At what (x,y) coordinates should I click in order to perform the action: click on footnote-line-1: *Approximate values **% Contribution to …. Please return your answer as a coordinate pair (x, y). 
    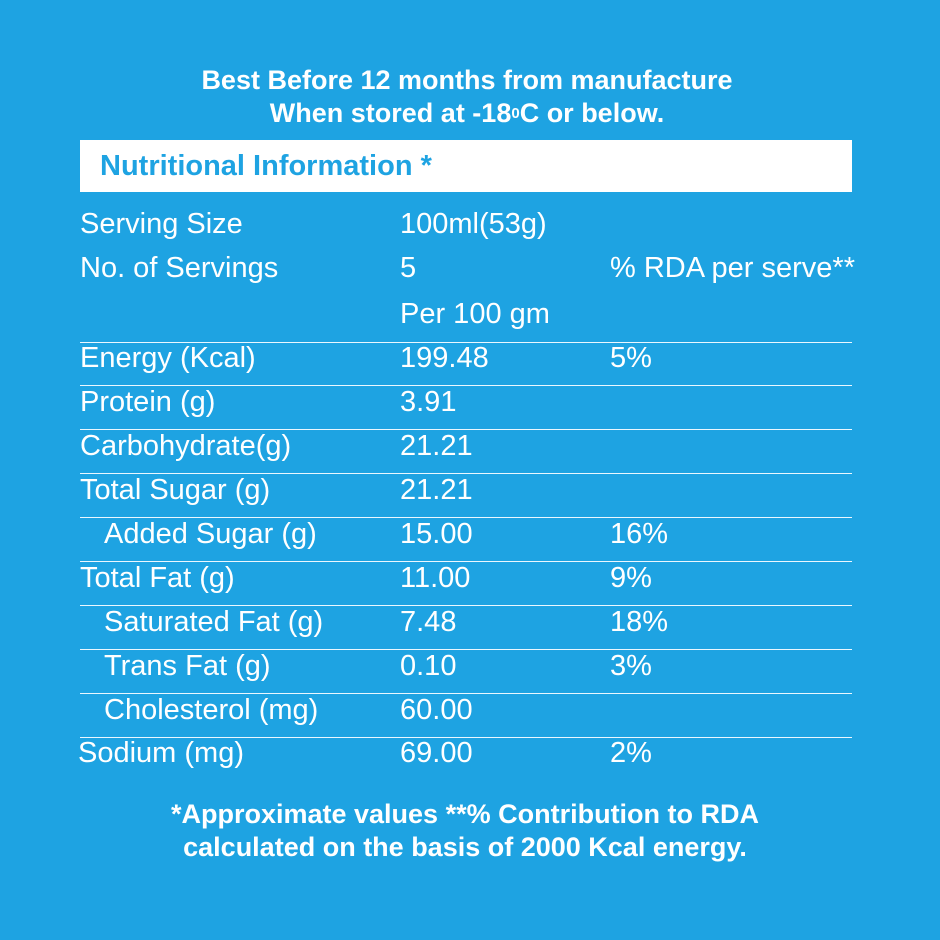
    Looking at the image, I should click on (465, 814).